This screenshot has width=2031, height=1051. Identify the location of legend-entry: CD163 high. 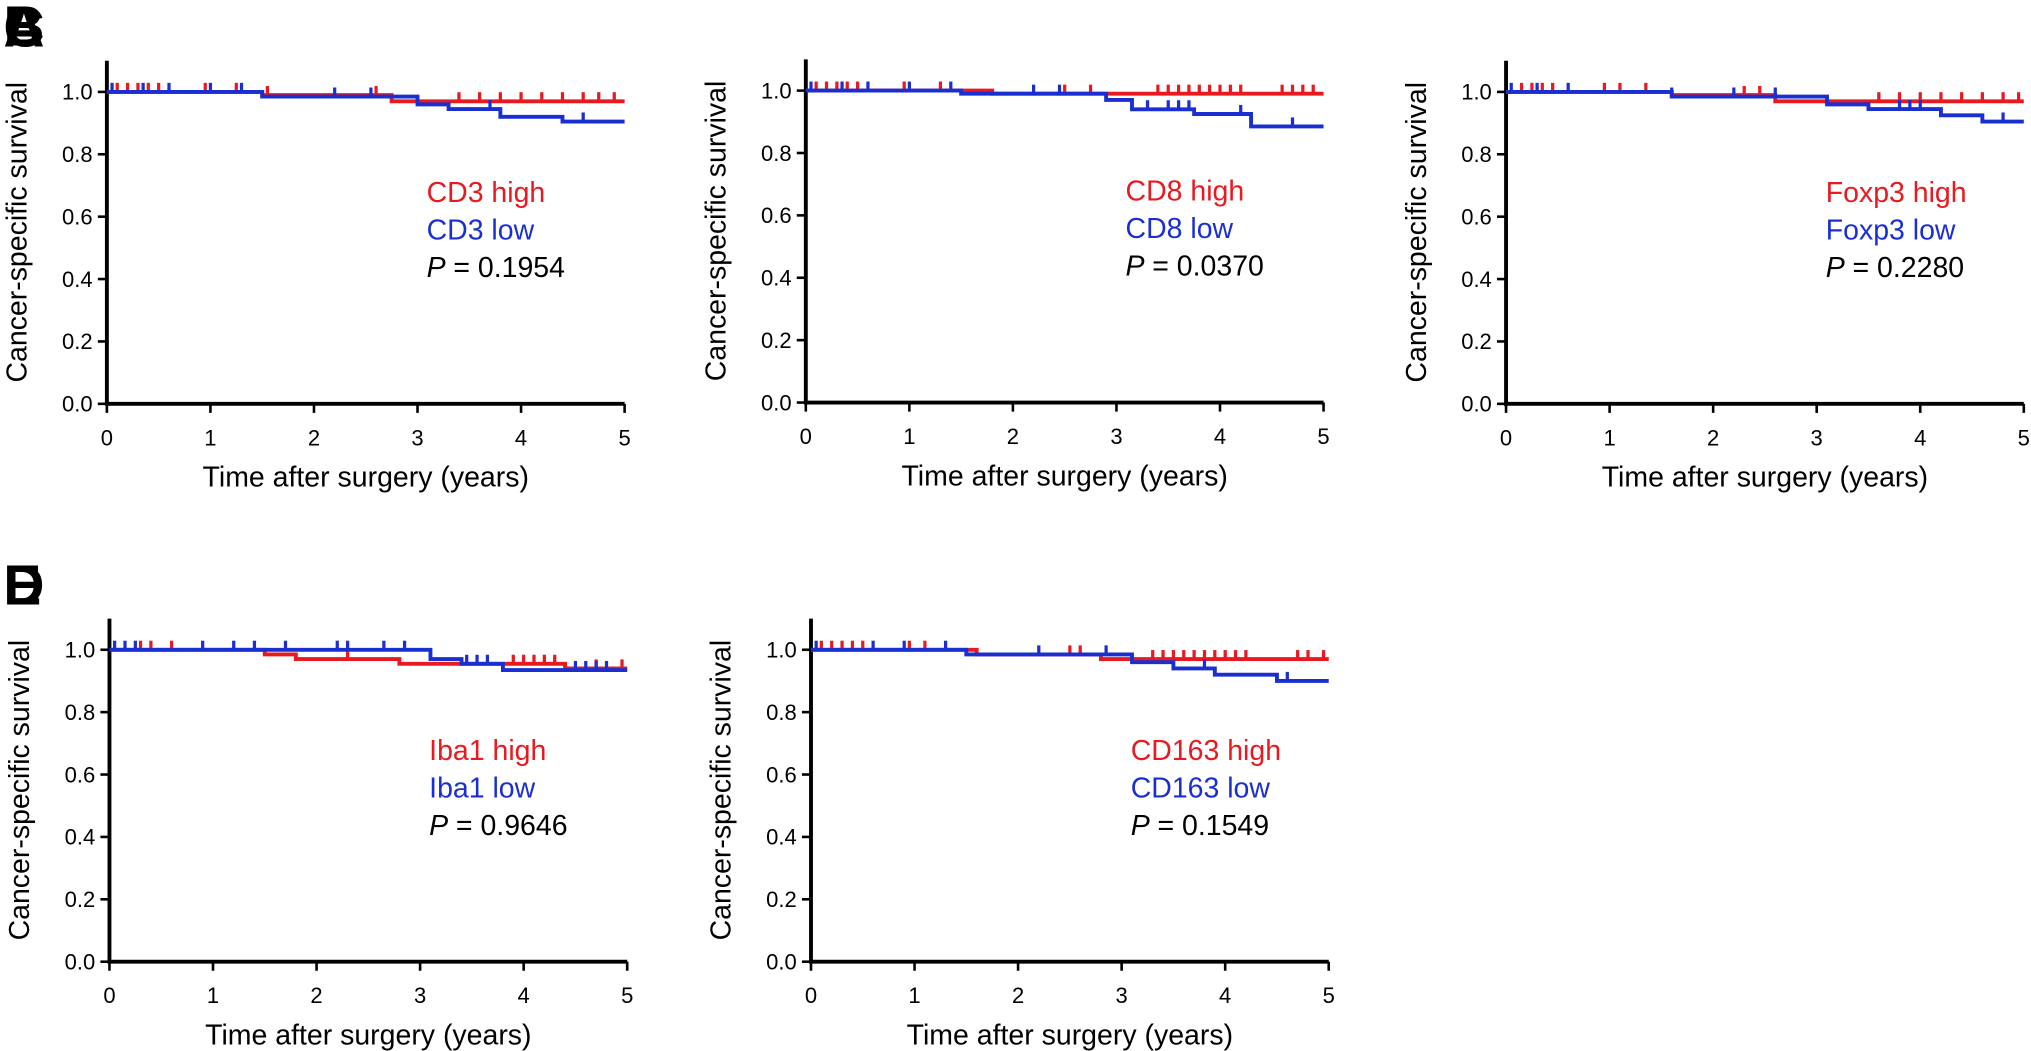
(1206, 751).